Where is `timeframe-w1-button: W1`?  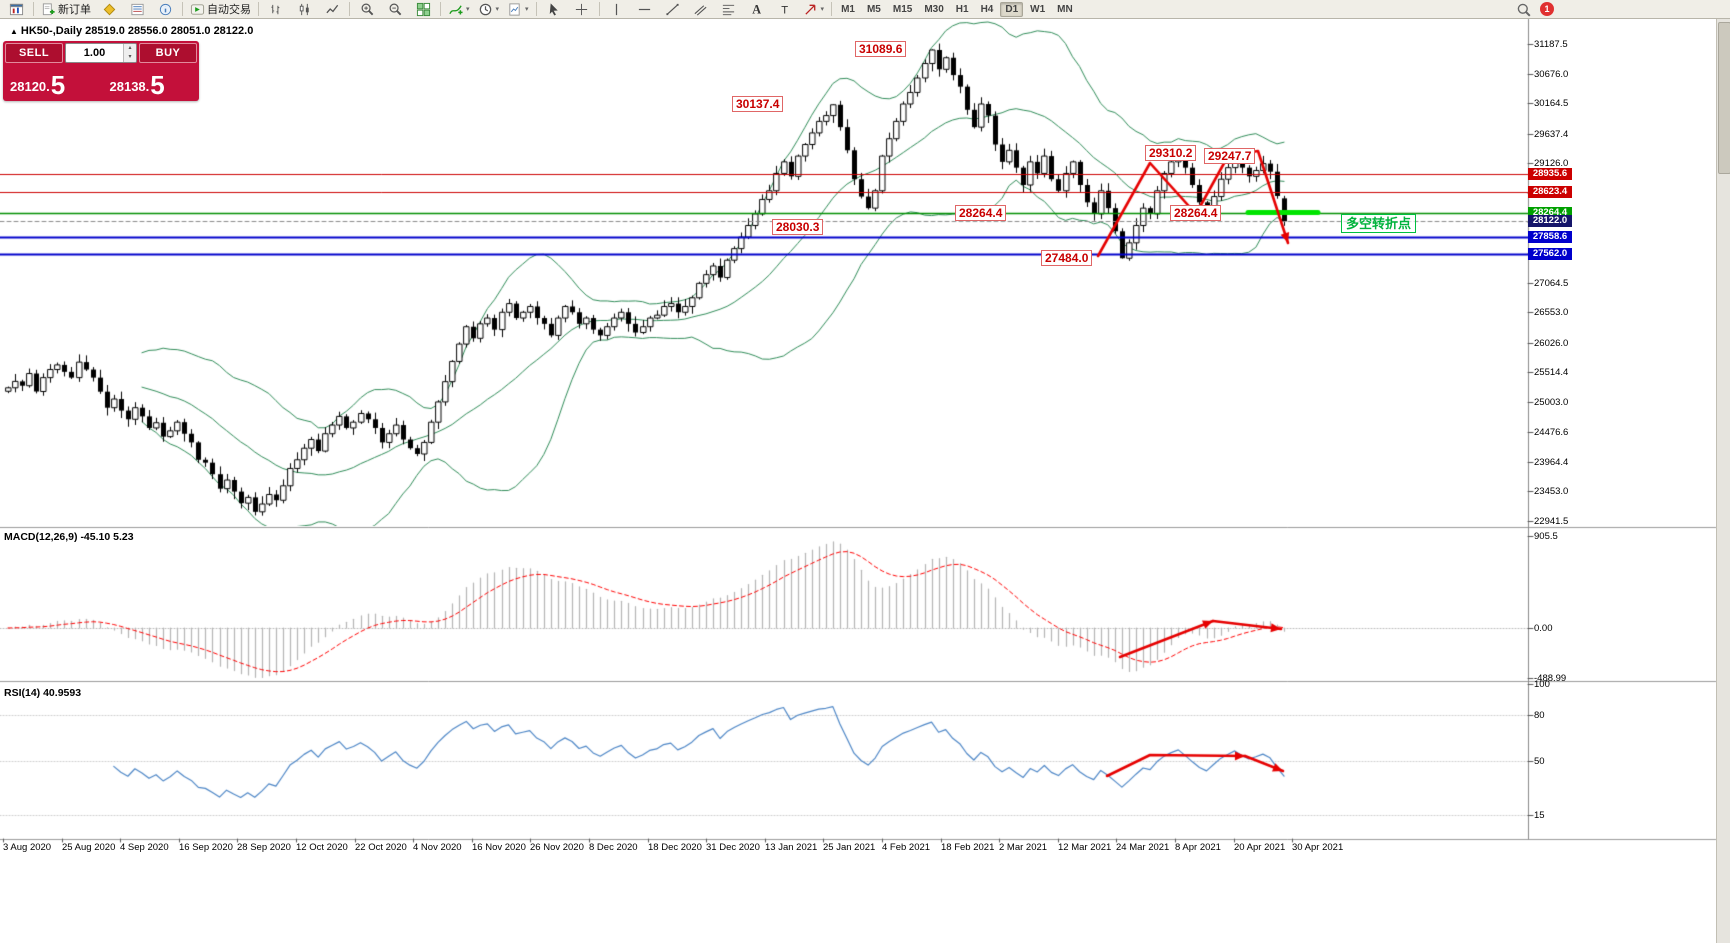 timeframe-w1-button: W1 is located at coordinates (1038, 9).